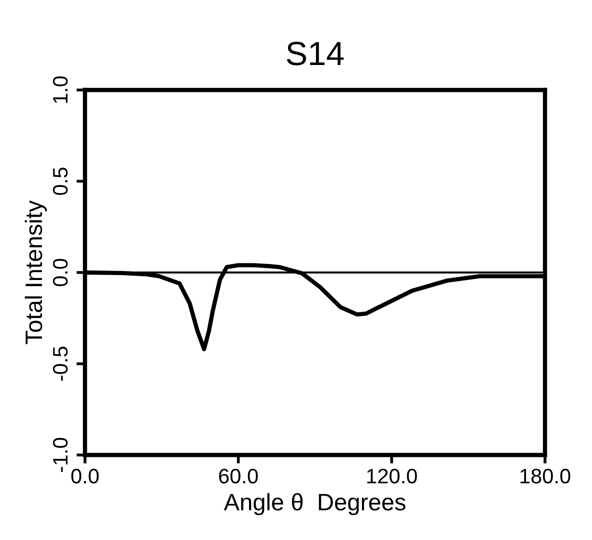 The height and width of the screenshot is (540, 592). Describe the element at coordinates (60, 272) in the screenshot. I see `y-tick-label: 0.0` at that location.